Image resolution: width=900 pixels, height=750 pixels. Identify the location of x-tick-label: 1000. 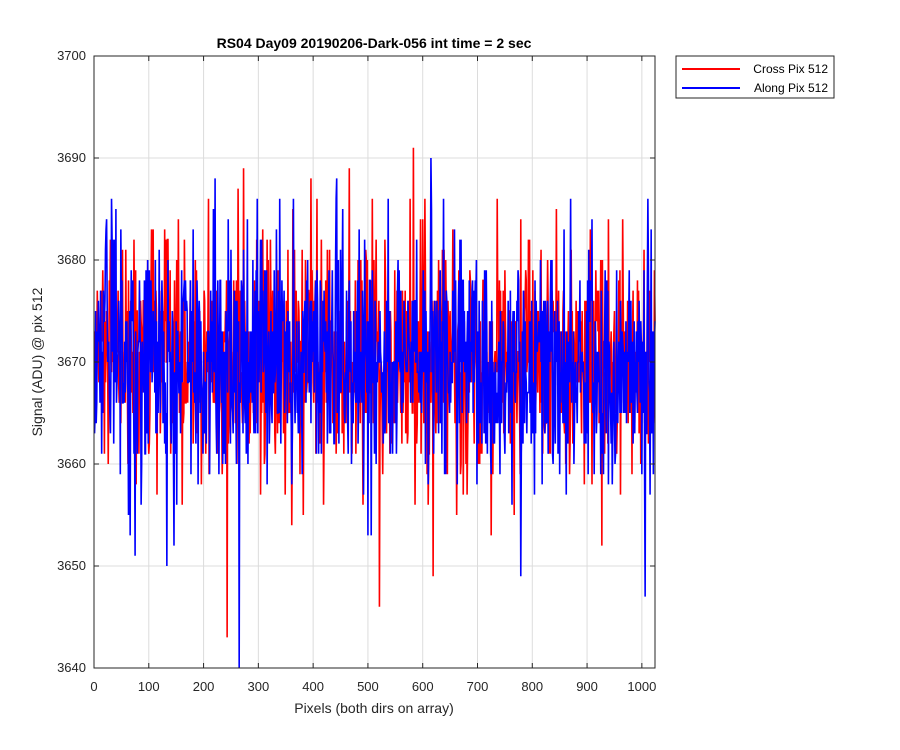
(641, 686).